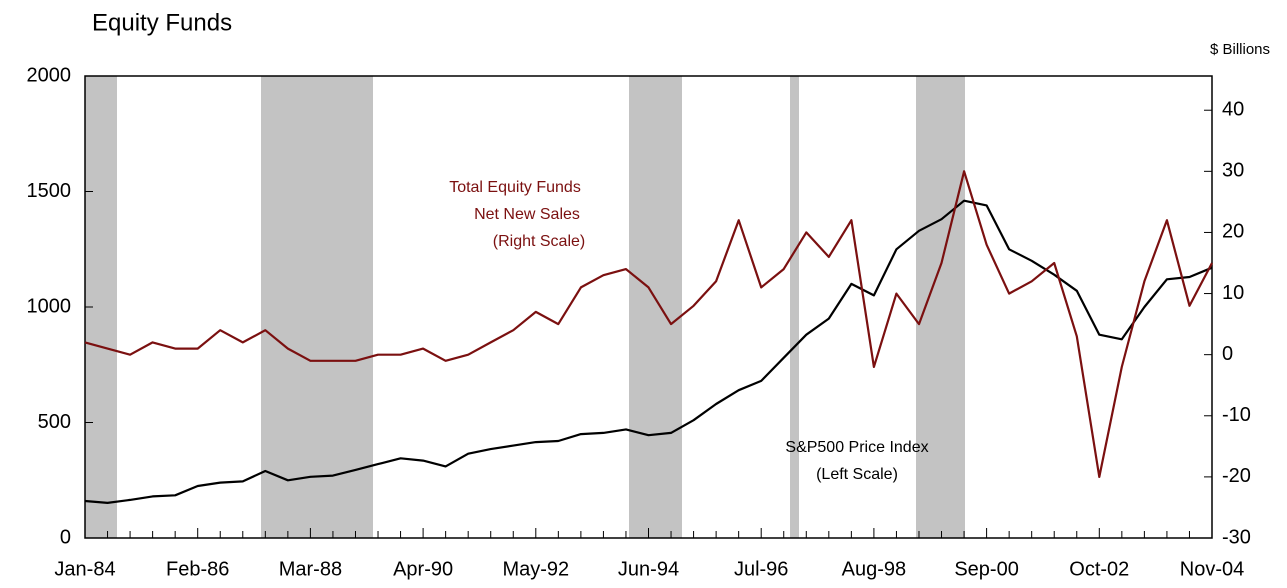  What do you see at coordinates (1236, 537) in the screenshot?
I see `y2-tick-label: -30` at bounding box center [1236, 537].